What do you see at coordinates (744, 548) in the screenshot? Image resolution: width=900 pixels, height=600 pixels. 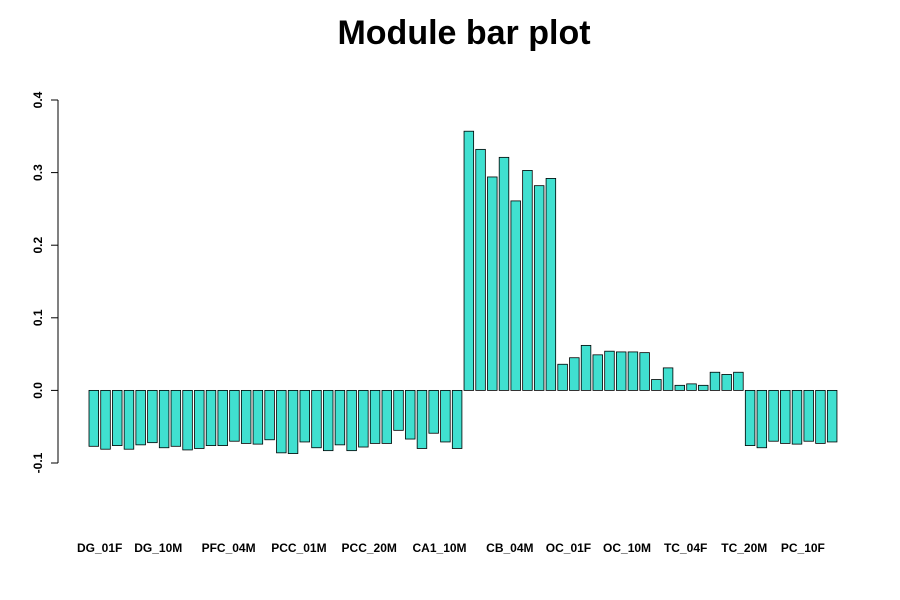 I see `x-tick-label: TC_20M` at bounding box center [744, 548].